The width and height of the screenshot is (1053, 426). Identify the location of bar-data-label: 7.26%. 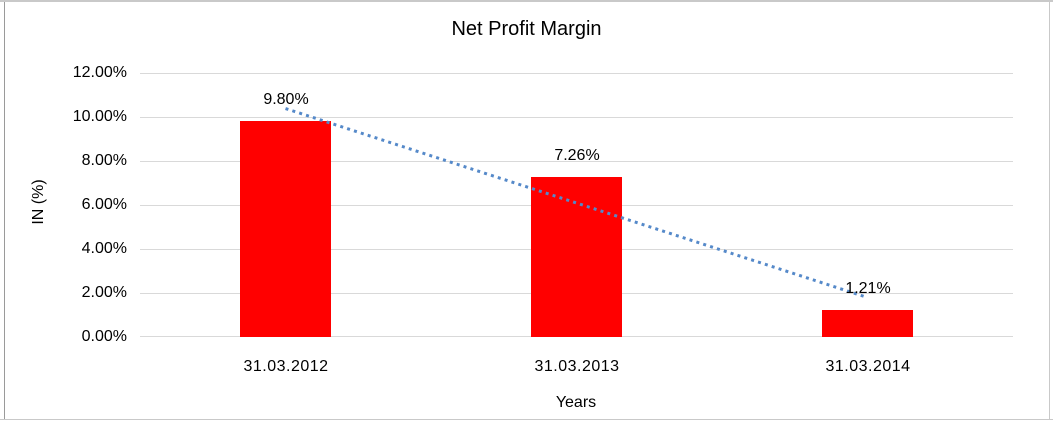
(577, 155).